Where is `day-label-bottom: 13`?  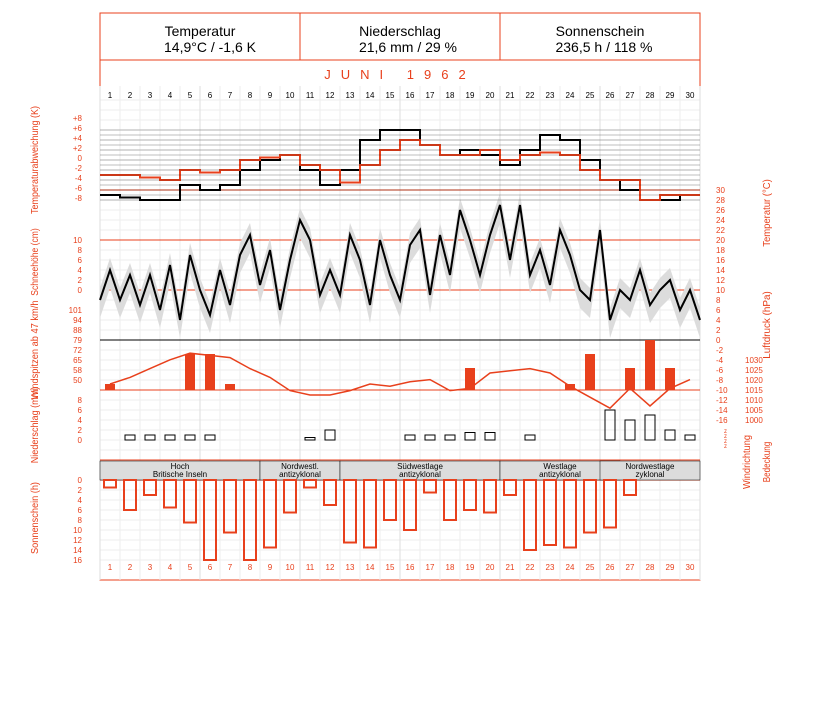 day-label-bottom: 13 is located at coordinates (350, 567).